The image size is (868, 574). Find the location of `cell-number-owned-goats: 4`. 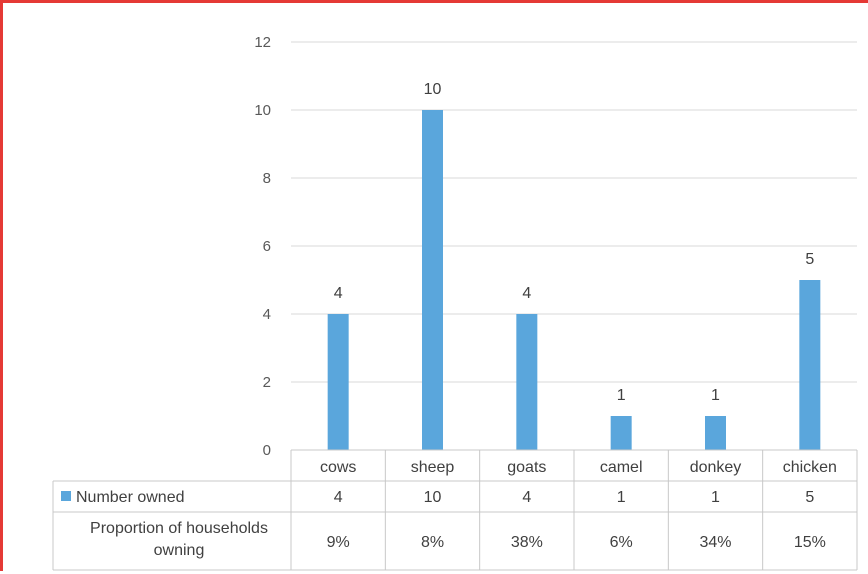

cell-number-owned-goats: 4 is located at coordinates (526, 497).